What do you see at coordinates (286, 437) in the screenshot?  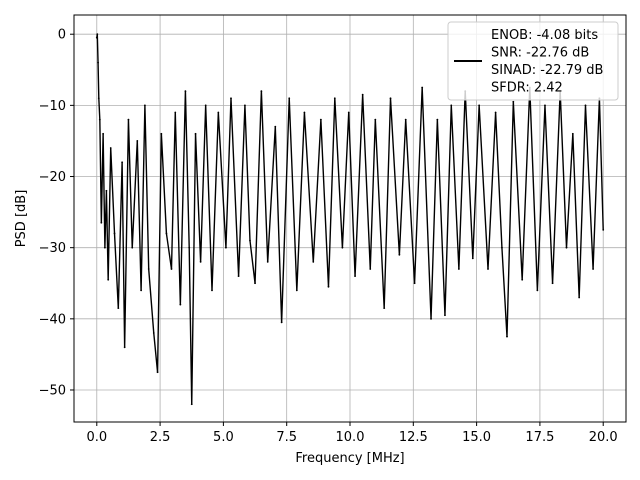 I see `x-tick-label: 7.5` at bounding box center [286, 437].